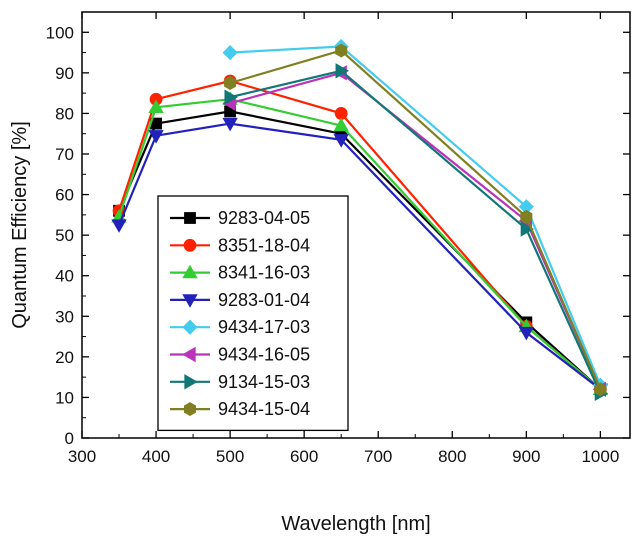  I want to click on x-tick-label: 700, so click(378, 456).